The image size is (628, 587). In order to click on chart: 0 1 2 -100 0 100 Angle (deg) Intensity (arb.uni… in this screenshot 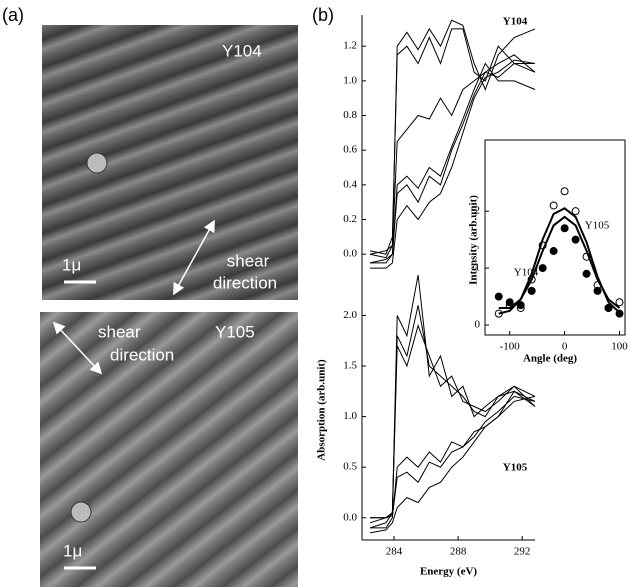, I will do `click(548, 252)`.